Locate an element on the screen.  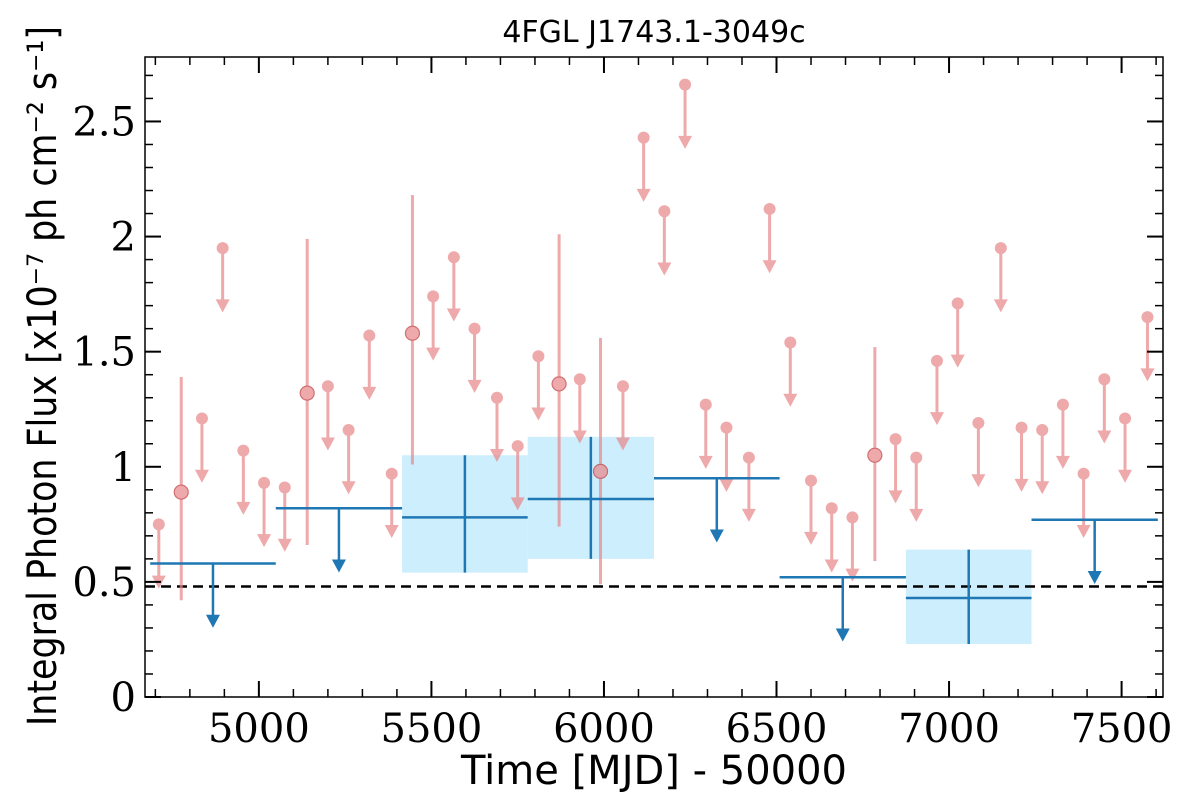
x-tick-label: 5000 is located at coordinates (259, 729).